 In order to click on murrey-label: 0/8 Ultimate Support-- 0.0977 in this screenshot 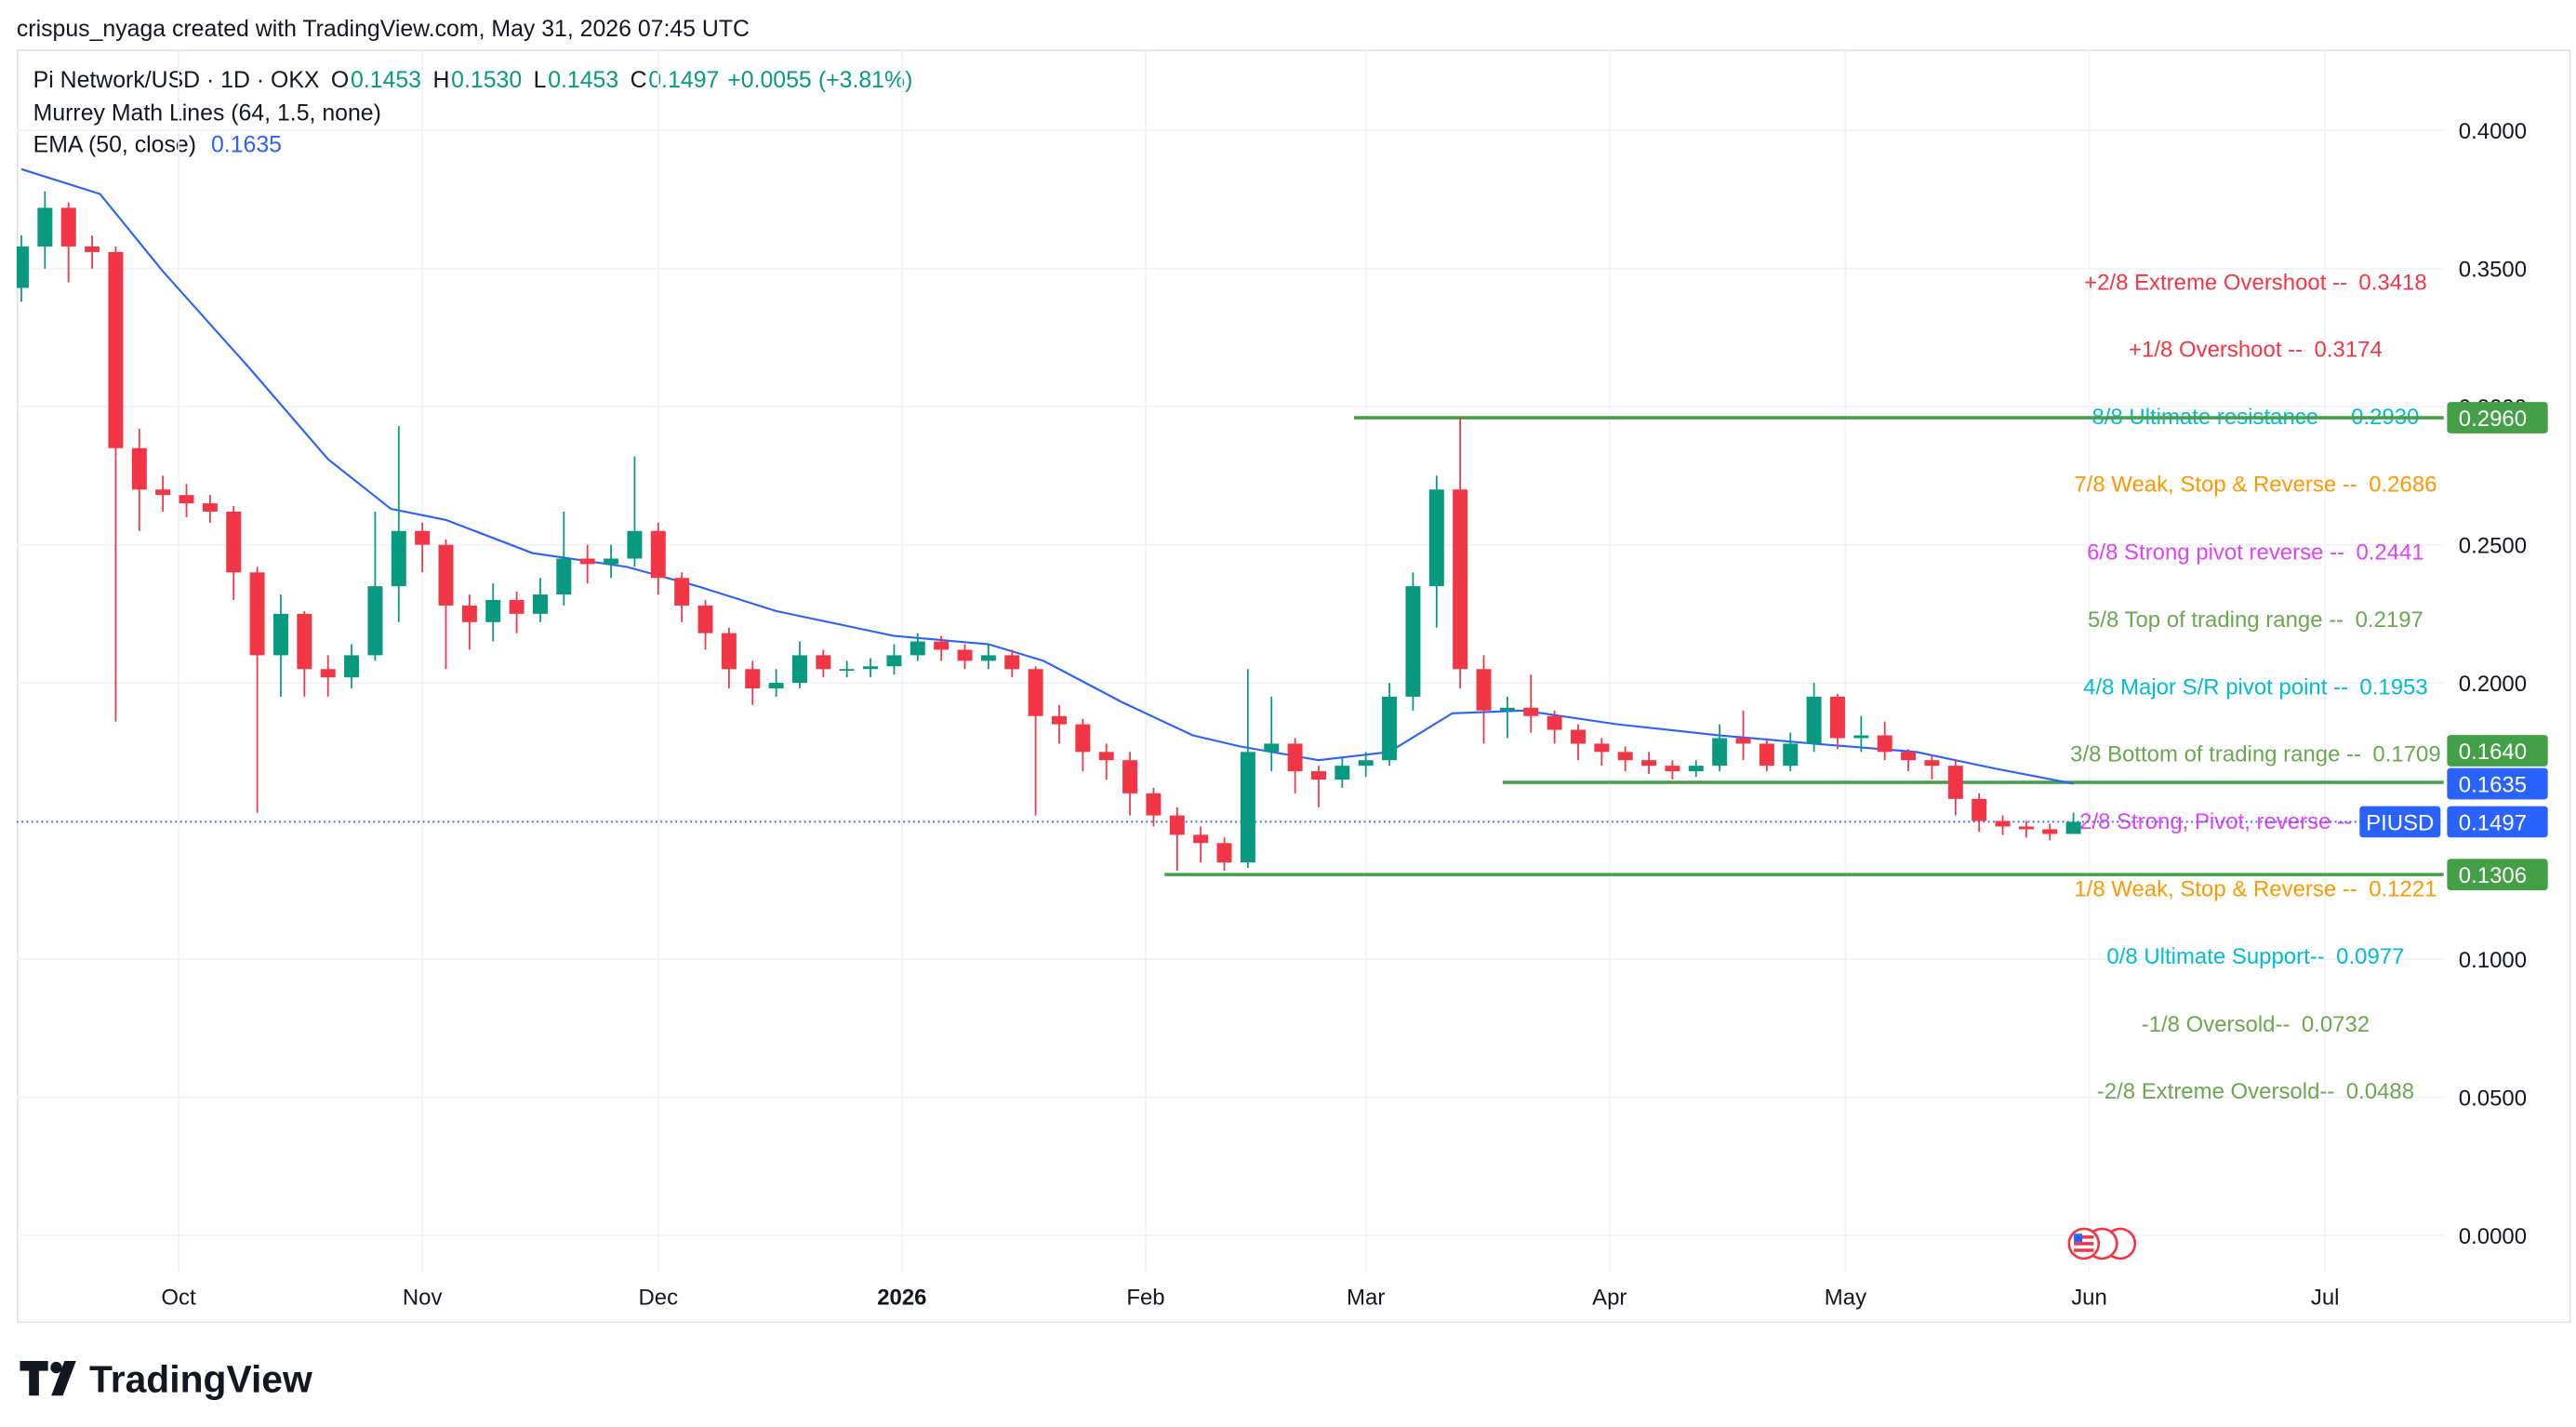, I will do `click(2255, 956)`.